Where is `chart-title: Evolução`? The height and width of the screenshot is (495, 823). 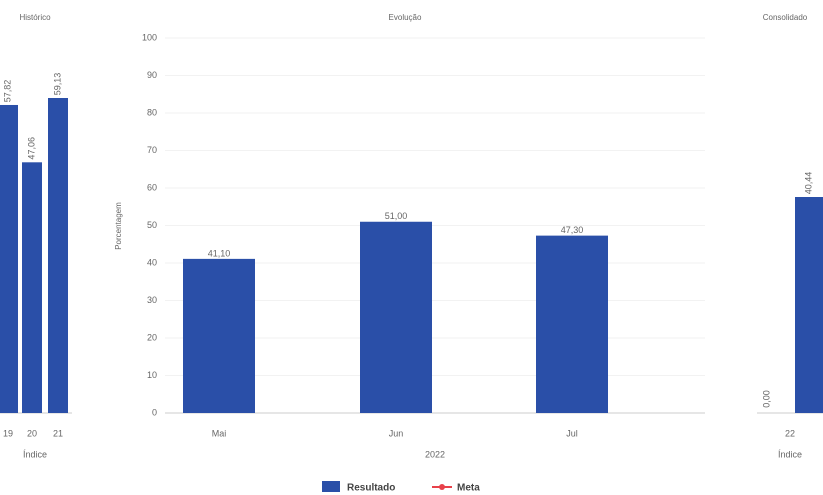 chart-title: Evolução is located at coordinates (405, 17).